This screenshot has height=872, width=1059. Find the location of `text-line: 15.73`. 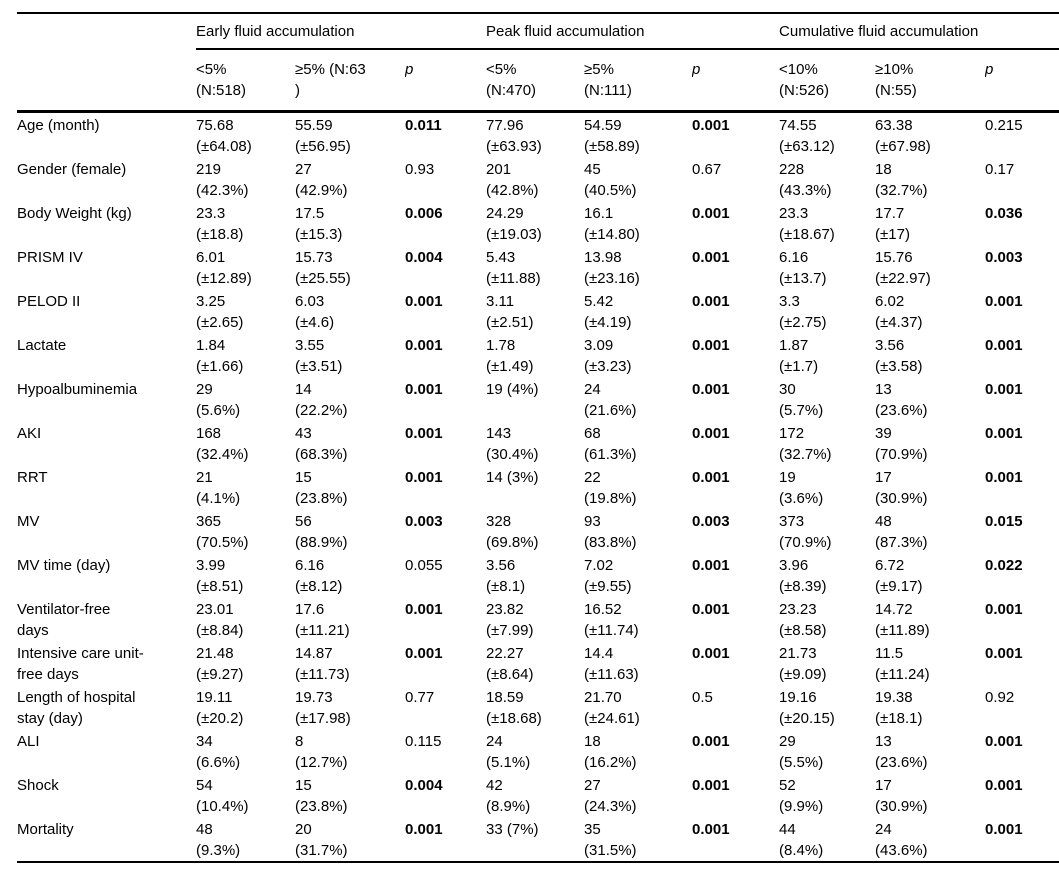

text-line: 15.73 is located at coordinates (314, 257).